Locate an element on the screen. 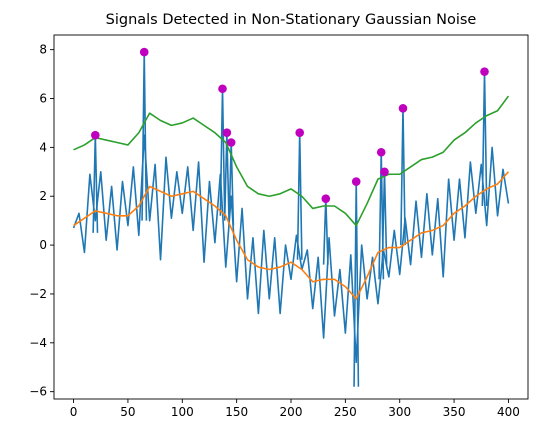 This screenshot has height=435, width=546. x-tick-label: 400 is located at coordinates (508, 412).